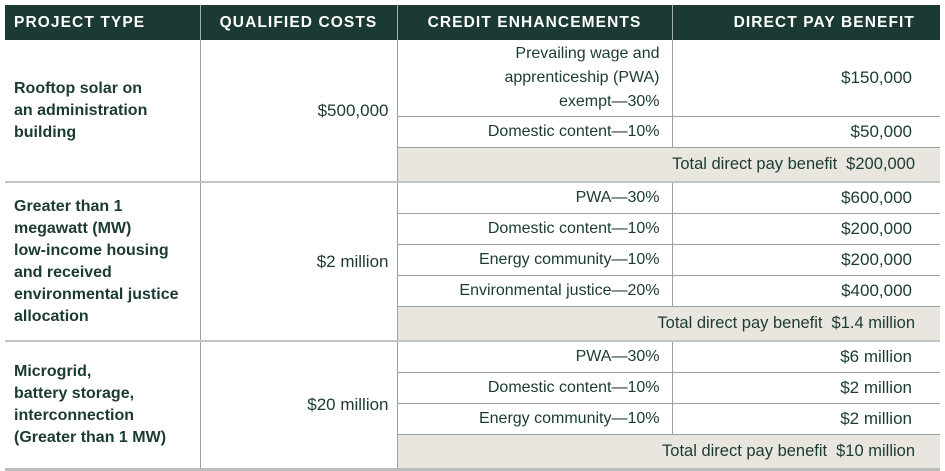 Image resolution: width=945 pixels, height=471 pixels. What do you see at coordinates (805, 78) in the screenshot?
I see `benefit-amount-cell: $150,000` at bounding box center [805, 78].